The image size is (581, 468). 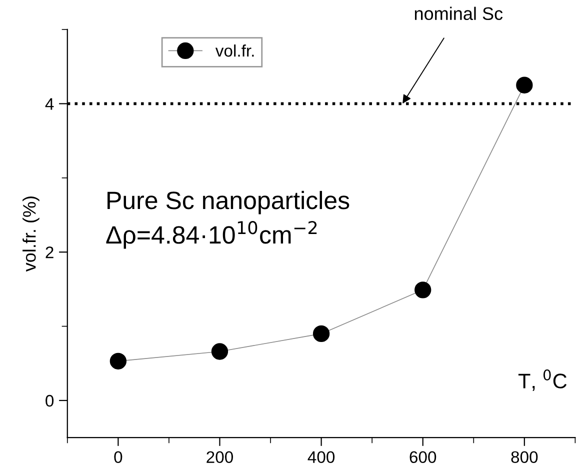 What do you see at coordinates (219, 457) in the screenshot?
I see `x-tick-label: 200` at bounding box center [219, 457].